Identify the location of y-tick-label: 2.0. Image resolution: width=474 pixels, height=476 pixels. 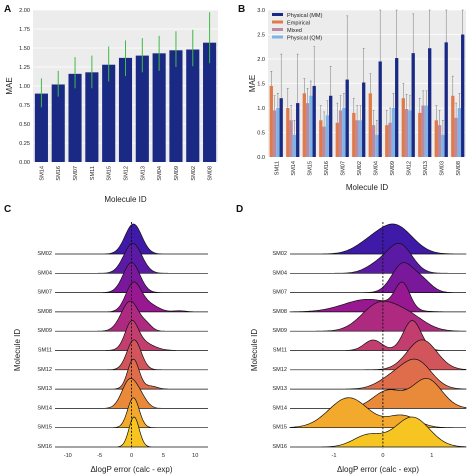
(261, 60).